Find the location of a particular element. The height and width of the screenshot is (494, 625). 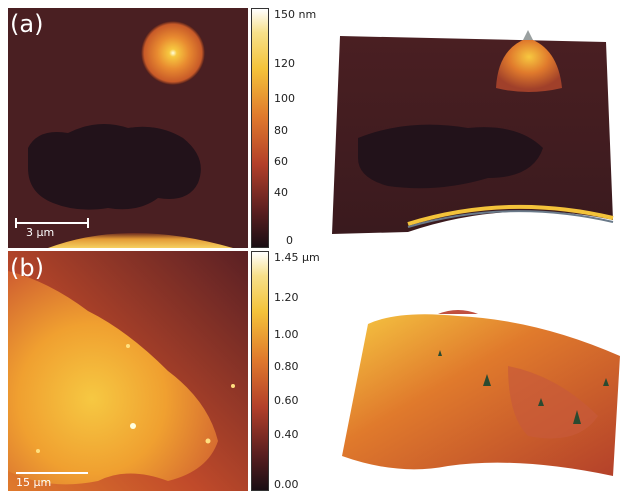

panel-b-label: (b) is located at coordinates (27, 268).